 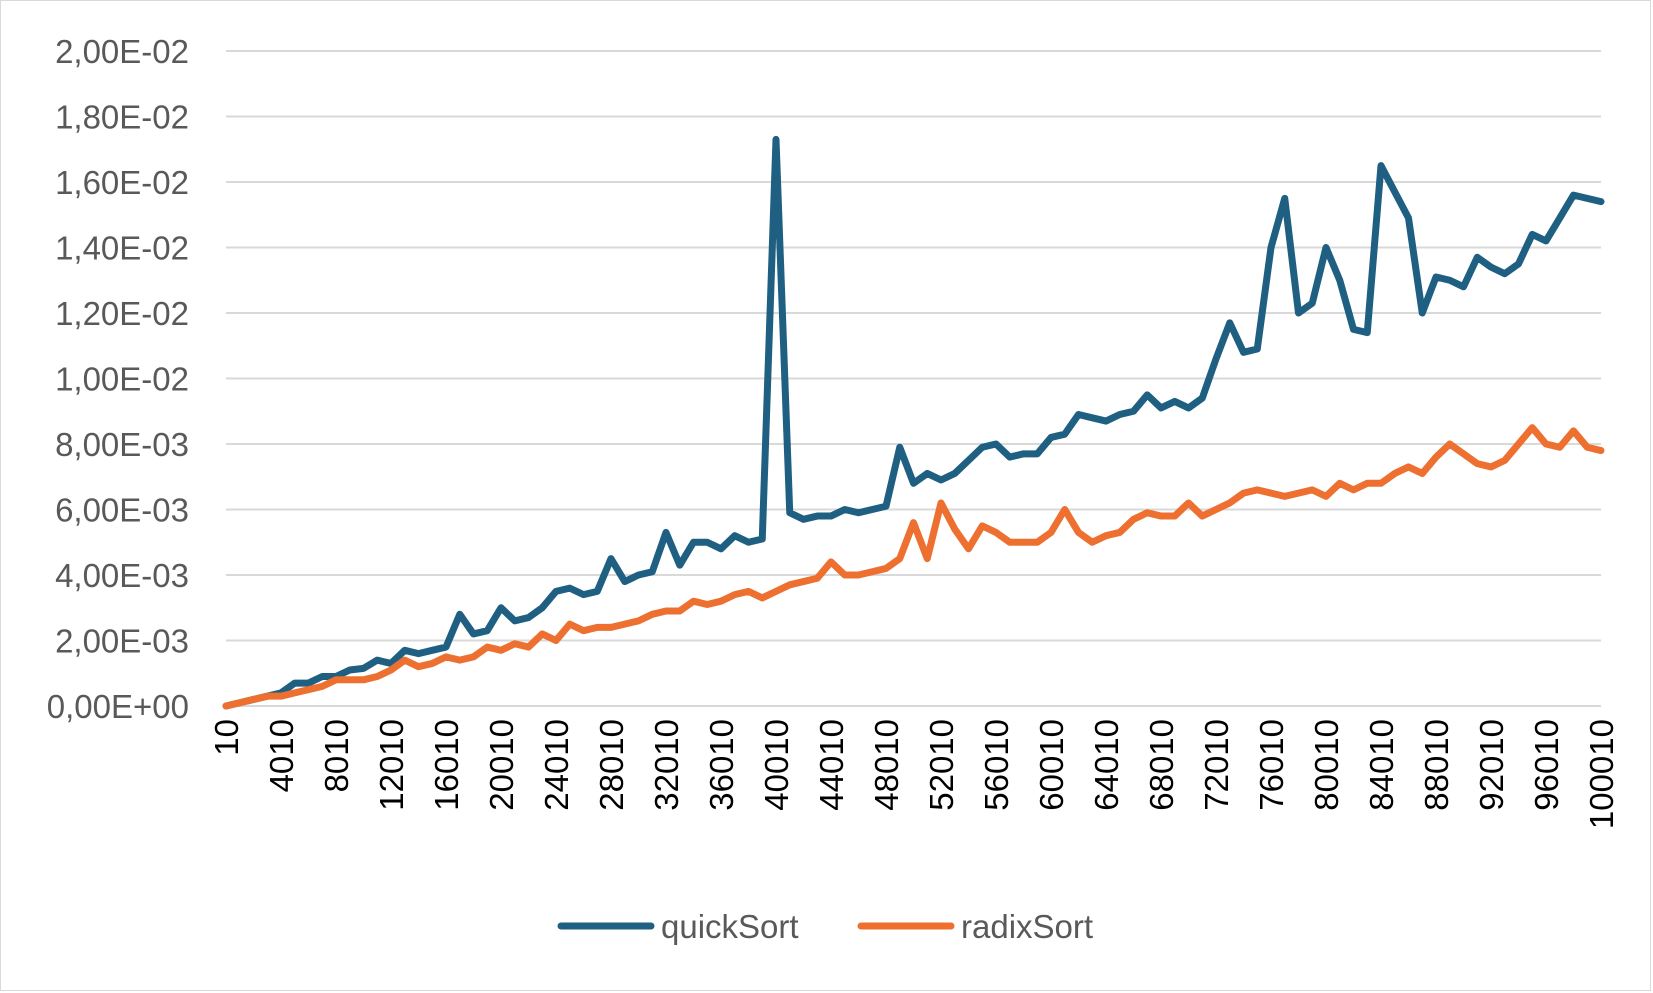 What do you see at coordinates (1601, 774) in the screenshot?
I see `x-tick-label: 100010` at bounding box center [1601, 774].